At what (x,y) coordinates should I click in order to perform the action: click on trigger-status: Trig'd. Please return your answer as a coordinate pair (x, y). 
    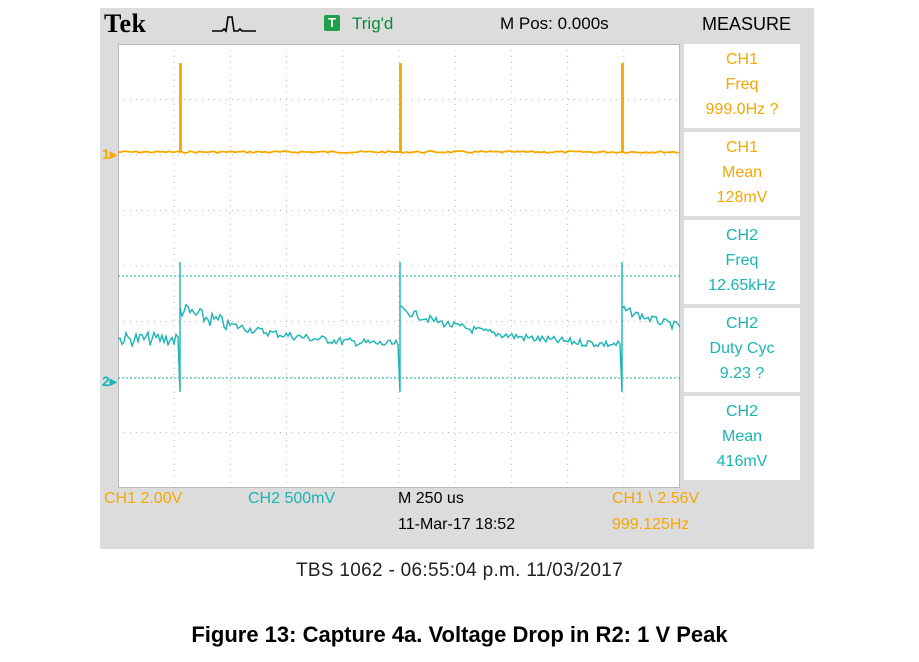
    Looking at the image, I should click on (373, 23).